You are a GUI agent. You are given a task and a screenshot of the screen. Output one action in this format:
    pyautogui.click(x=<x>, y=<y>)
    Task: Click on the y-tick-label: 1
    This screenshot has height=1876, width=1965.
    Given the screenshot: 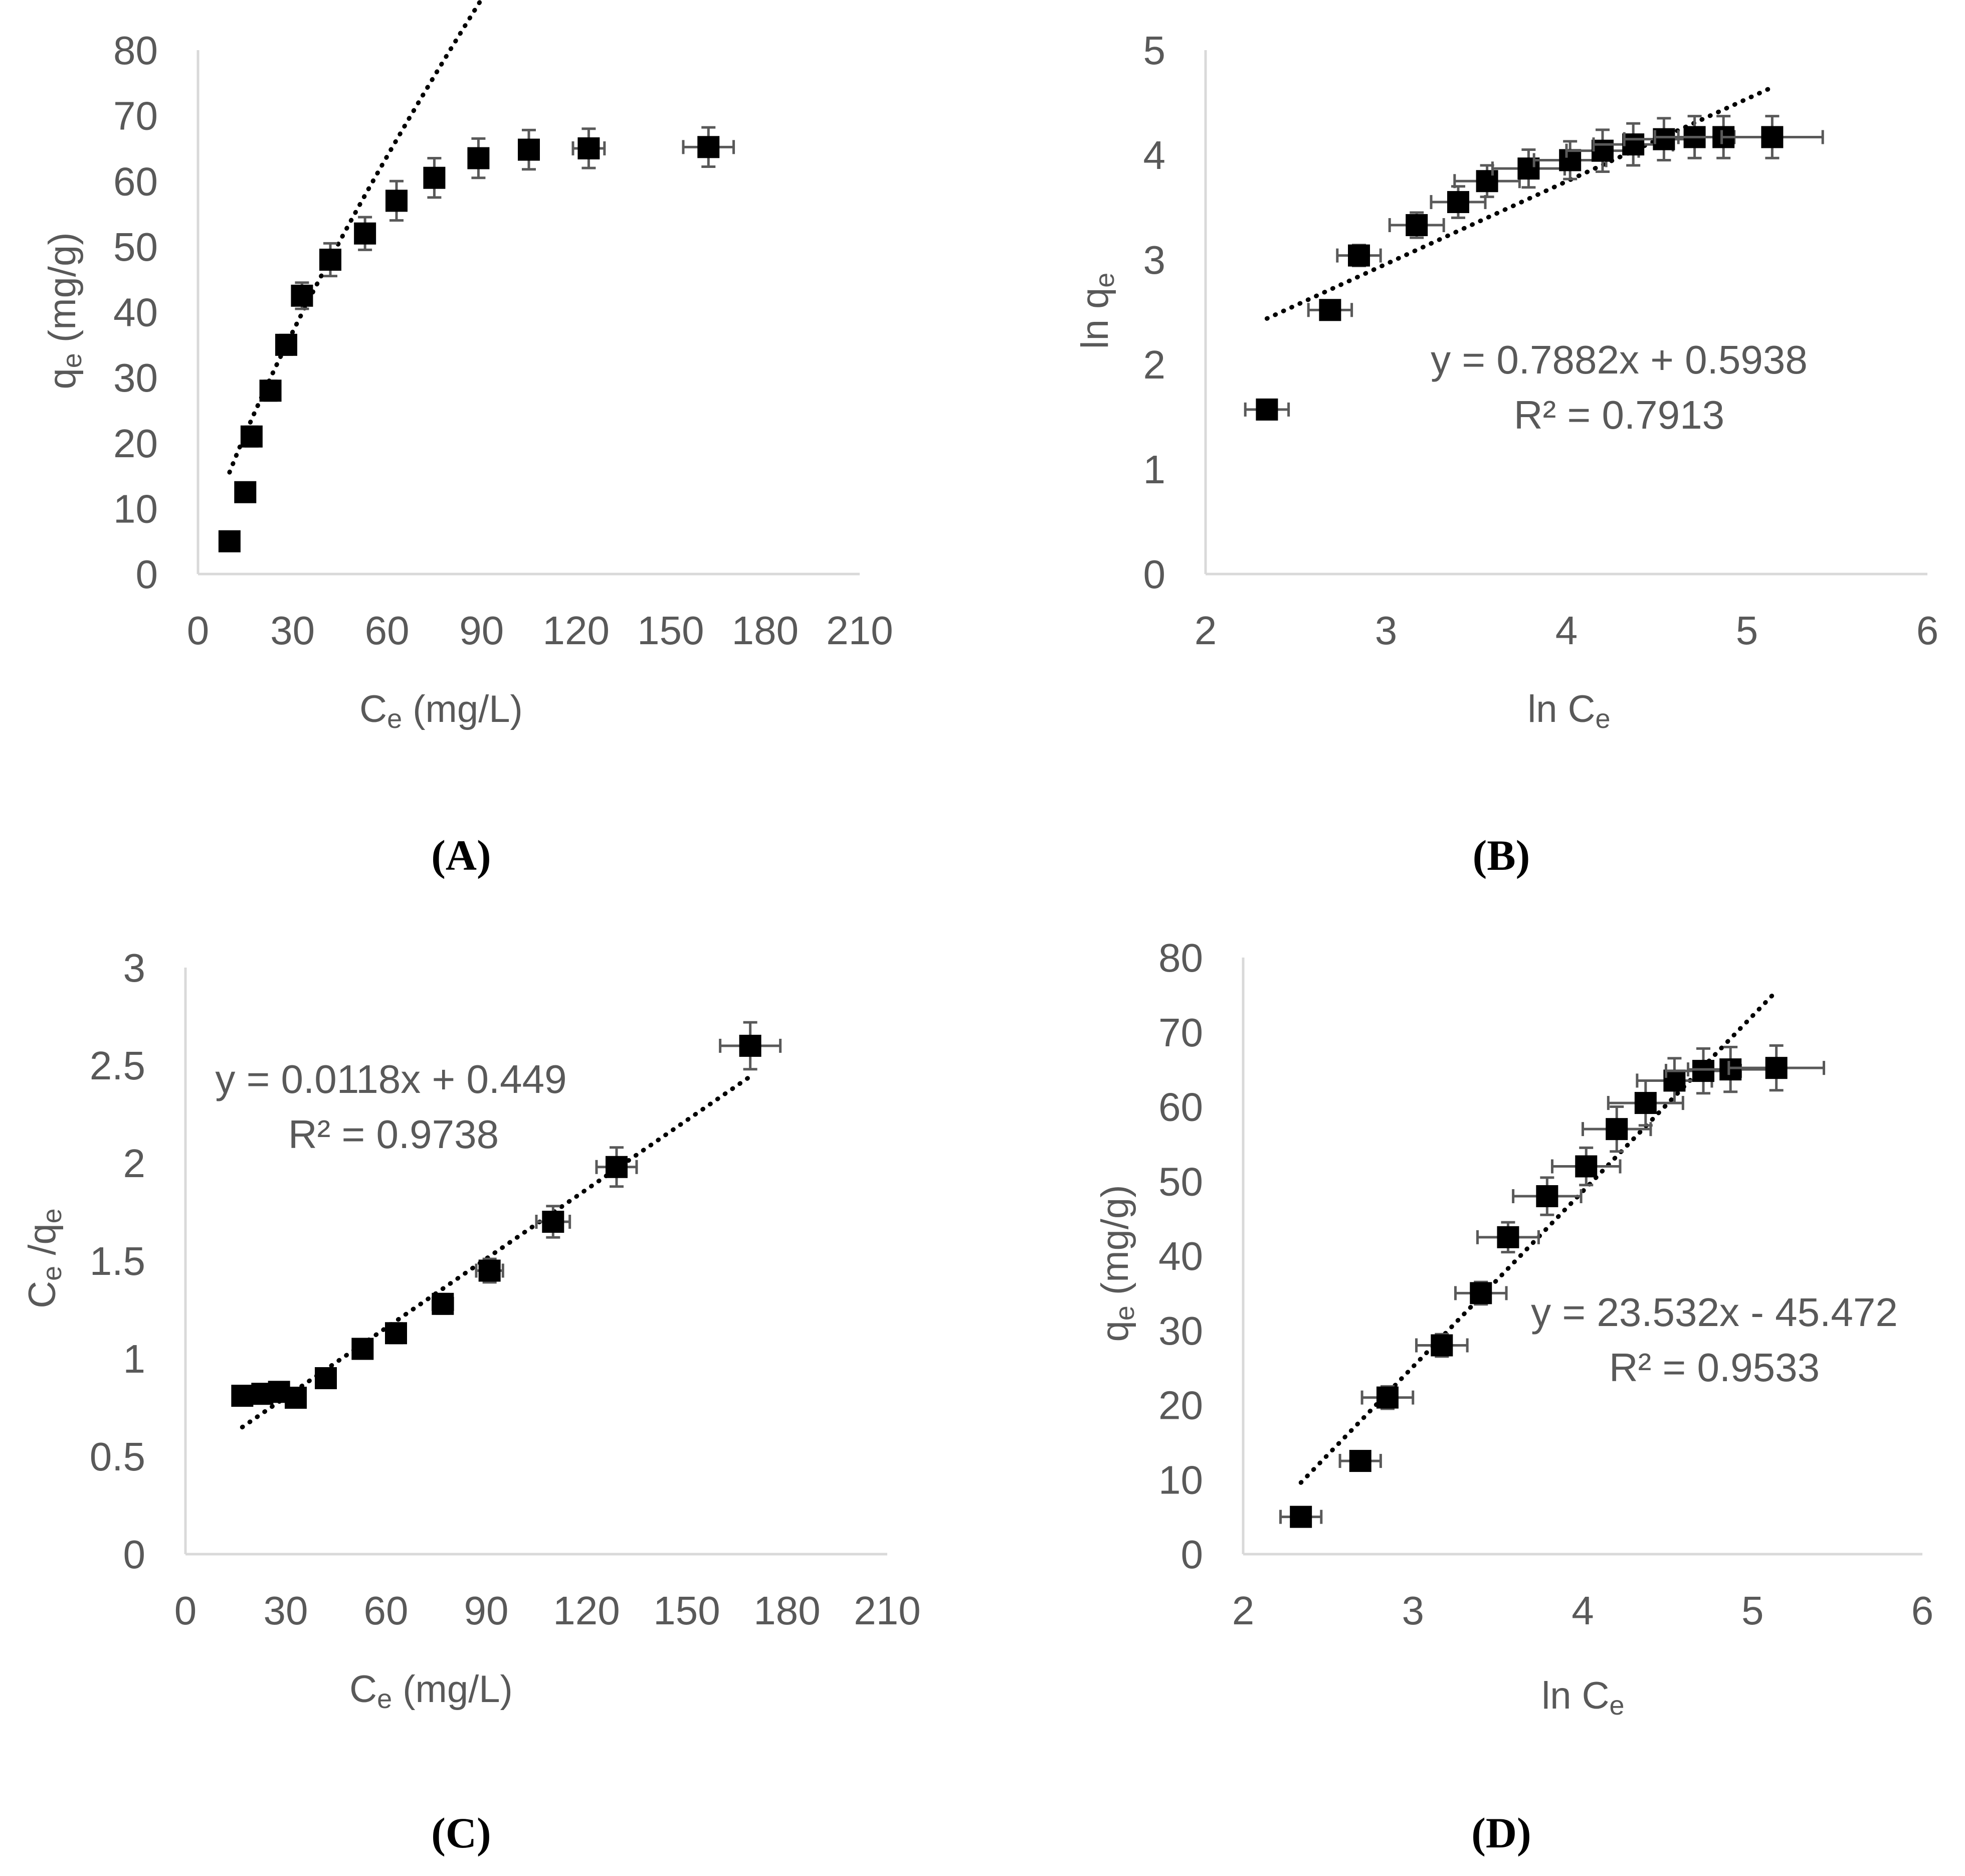 What is the action you would take?
    pyautogui.click(x=1154, y=469)
    